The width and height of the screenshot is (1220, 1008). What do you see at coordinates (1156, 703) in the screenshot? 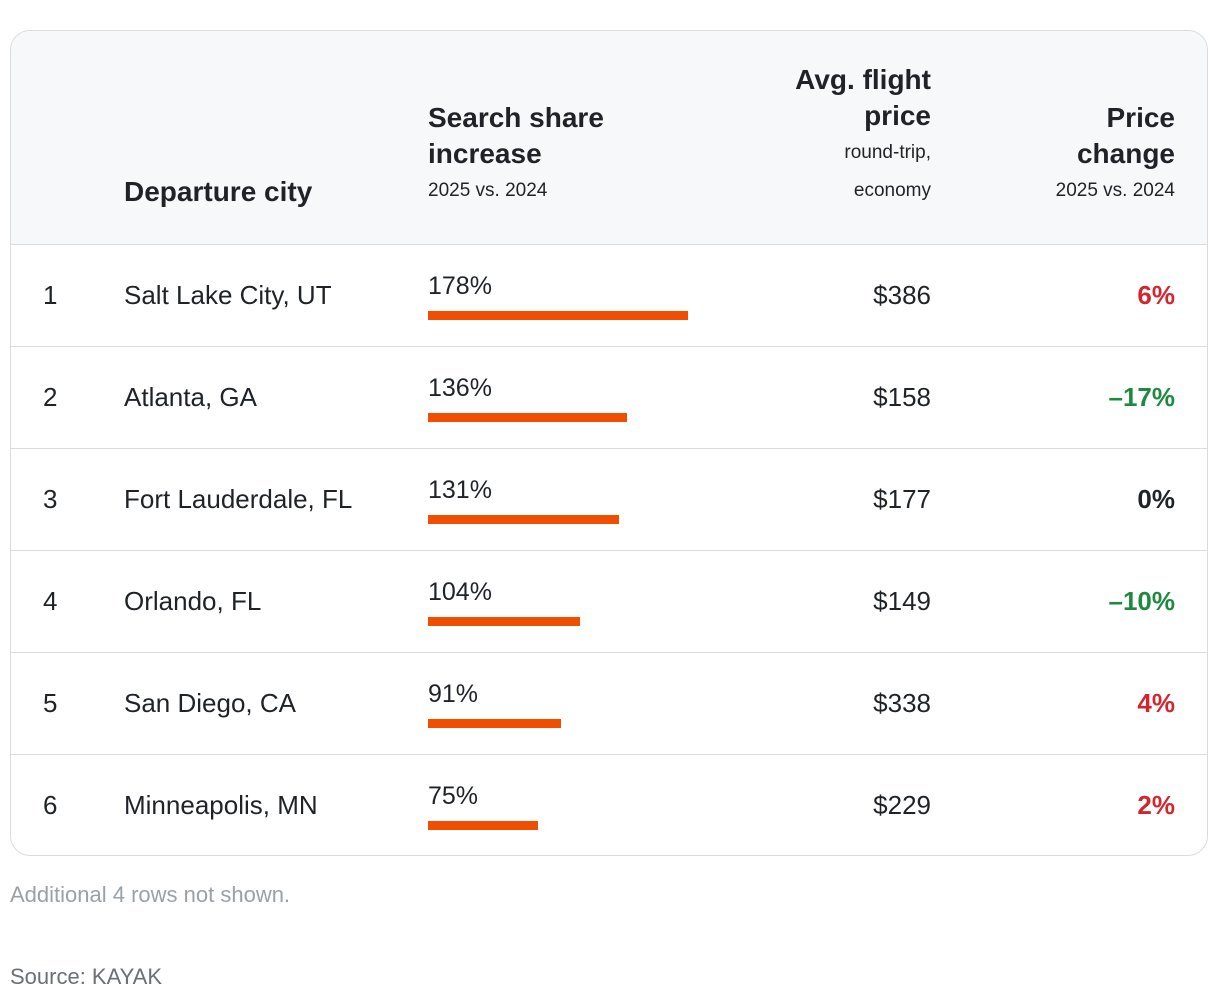
I see `row-price-change: 4%` at bounding box center [1156, 703].